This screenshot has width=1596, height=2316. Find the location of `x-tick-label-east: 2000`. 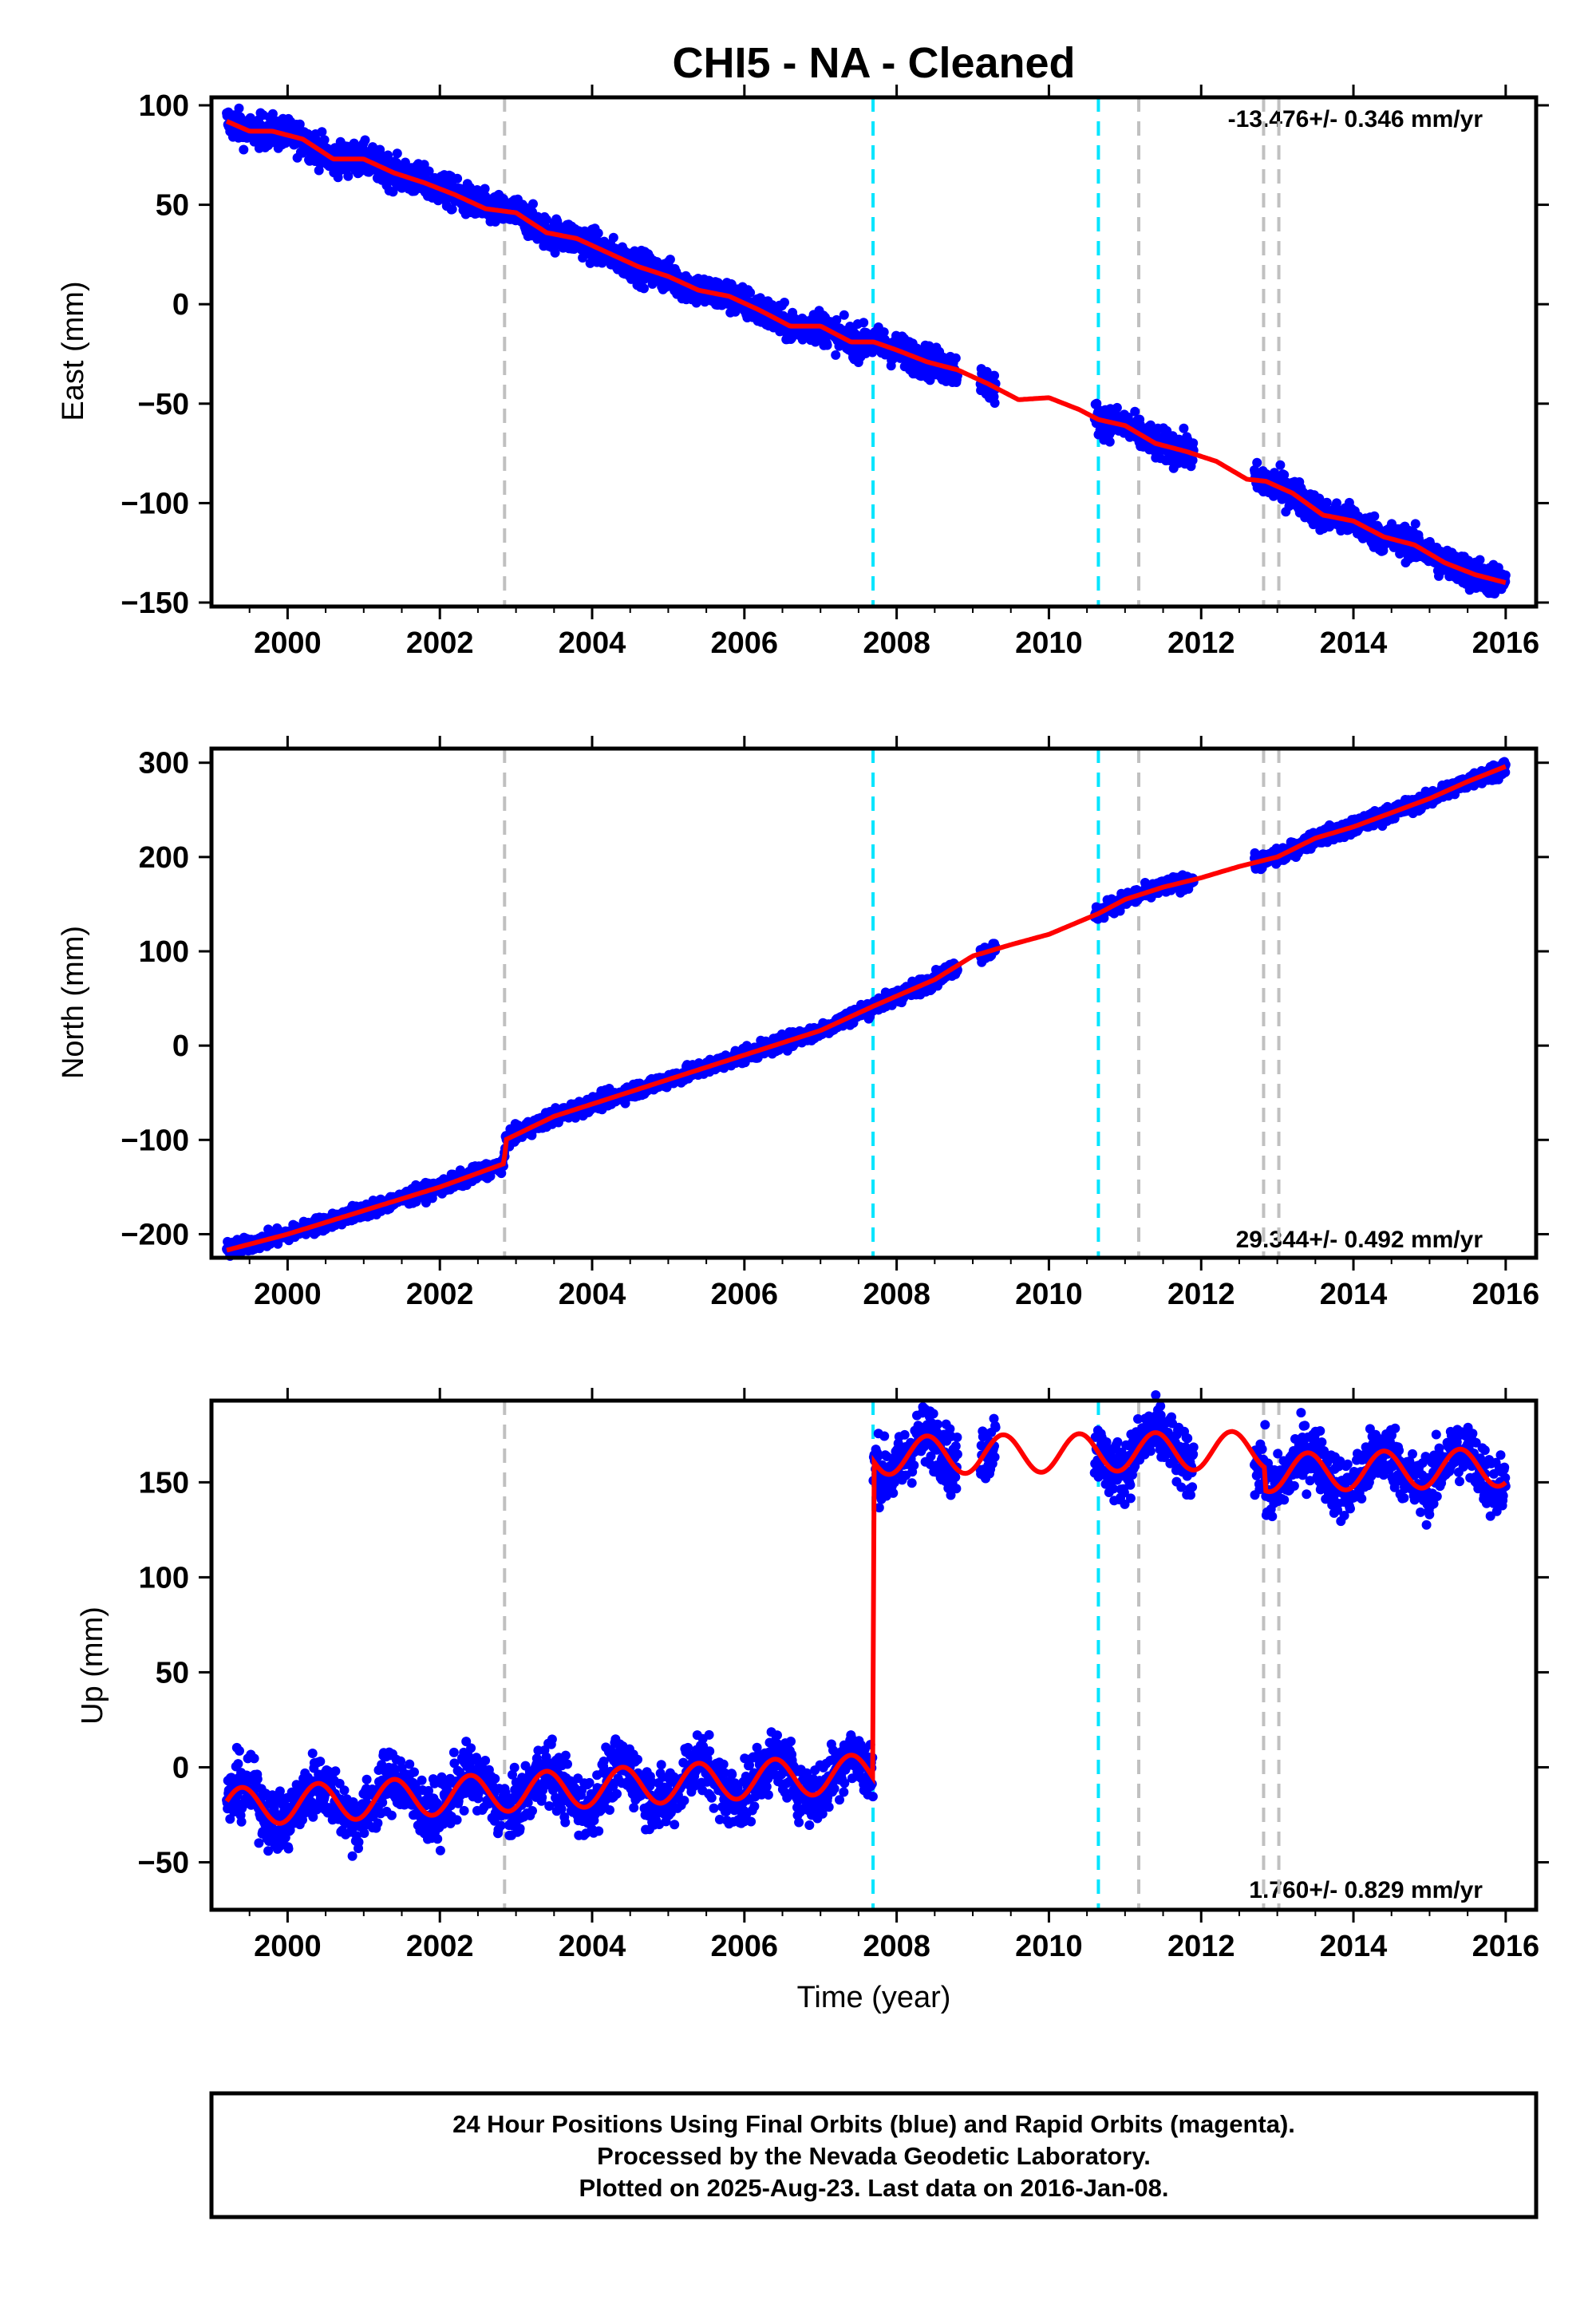

x-tick-label-east: 2000 is located at coordinates (288, 643).